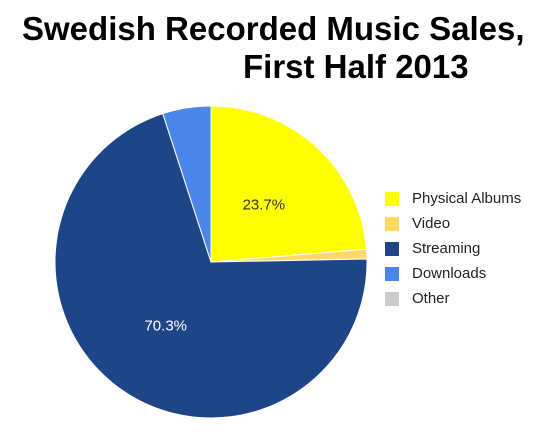  What do you see at coordinates (467, 198) in the screenshot?
I see `legend-label-physical-albums: Physical Albums` at bounding box center [467, 198].